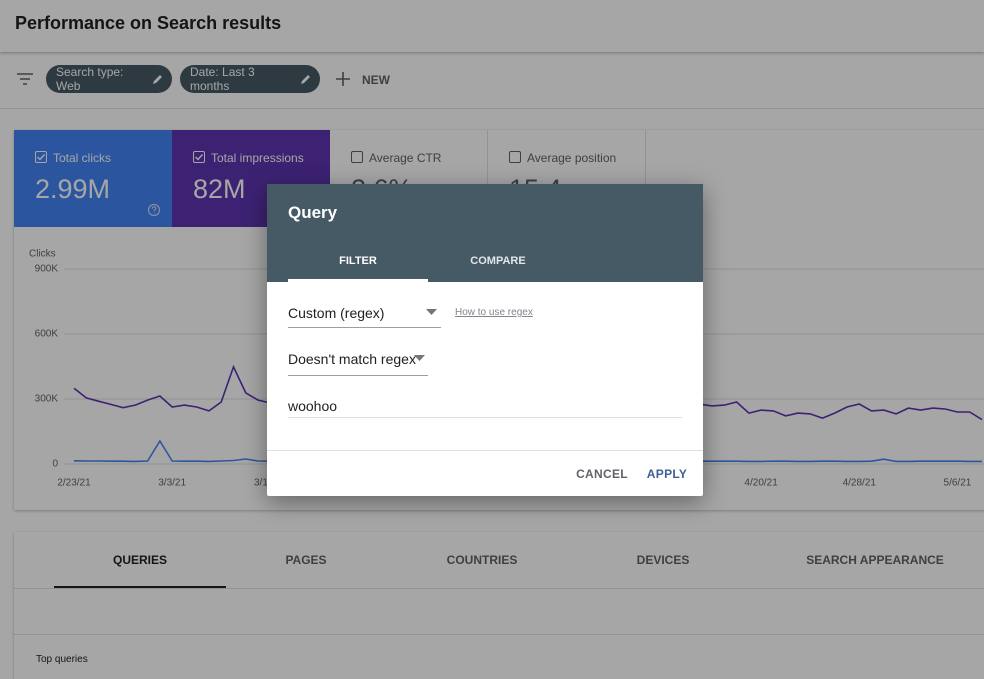 Image resolution: width=984 pixels, height=679 pixels. What do you see at coordinates (82, 158) in the screenshot?
I see `metric-label: Total clicks` at bounding box center [82, 158].